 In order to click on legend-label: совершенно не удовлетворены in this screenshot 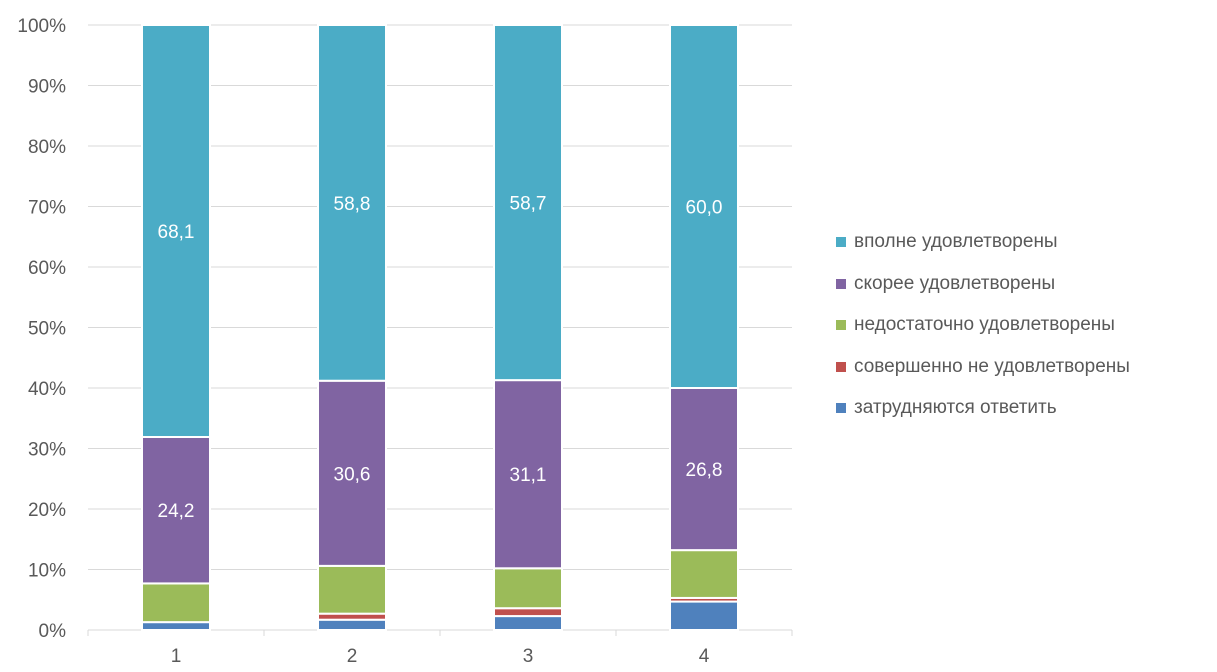, I will do `click(992, 366)`.